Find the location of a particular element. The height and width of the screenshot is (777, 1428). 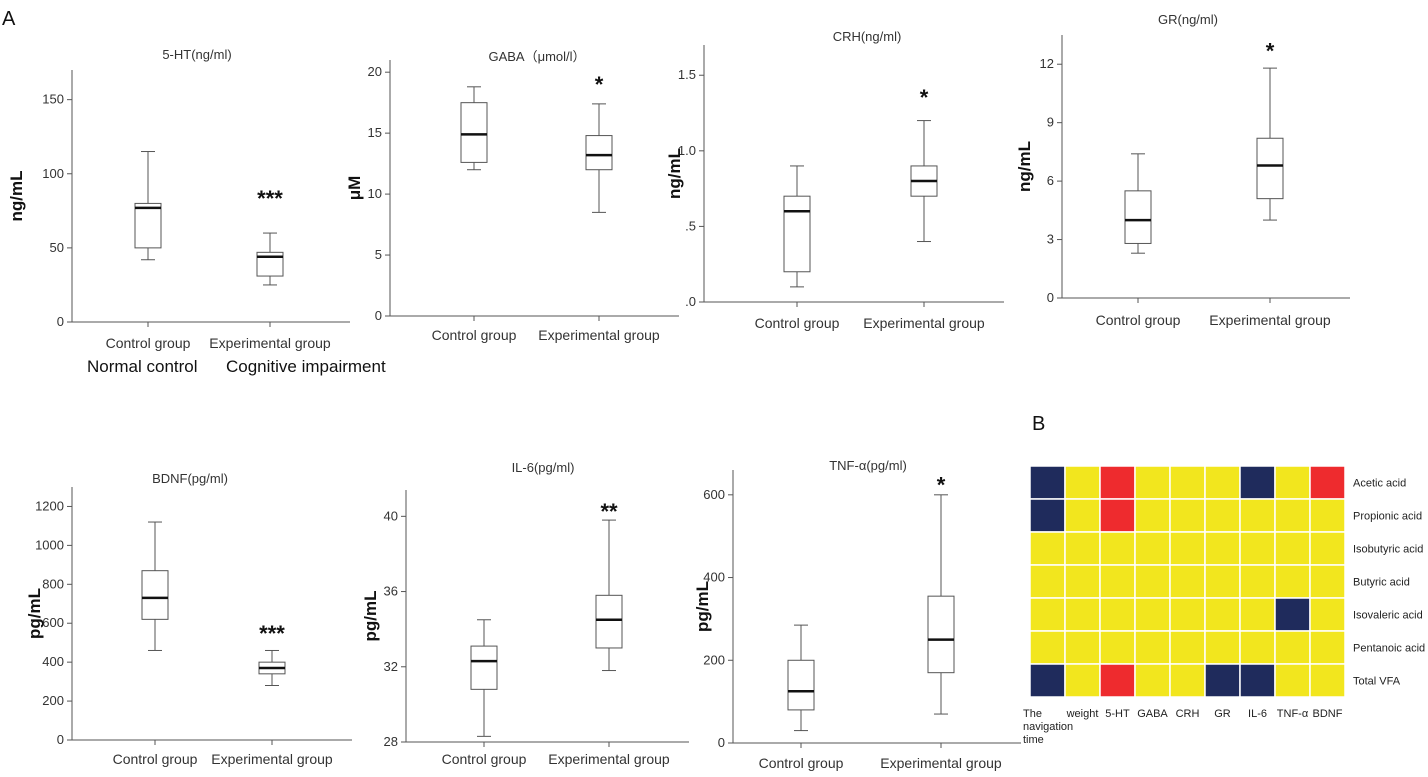

y-tick-label: 15 is located at coordinates (375, 132).